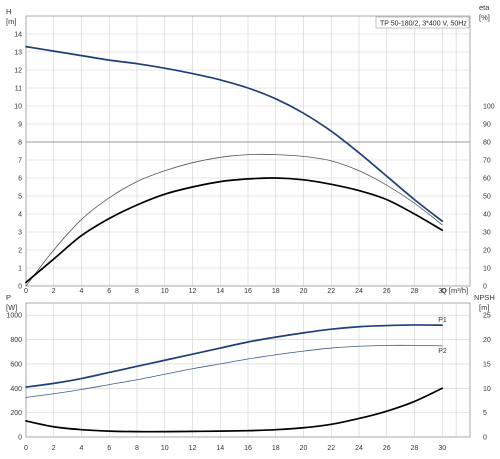 The width and height of the screenshot is (500, 459). I want to click on top-left-tick-9: 9, so click(20, 125).